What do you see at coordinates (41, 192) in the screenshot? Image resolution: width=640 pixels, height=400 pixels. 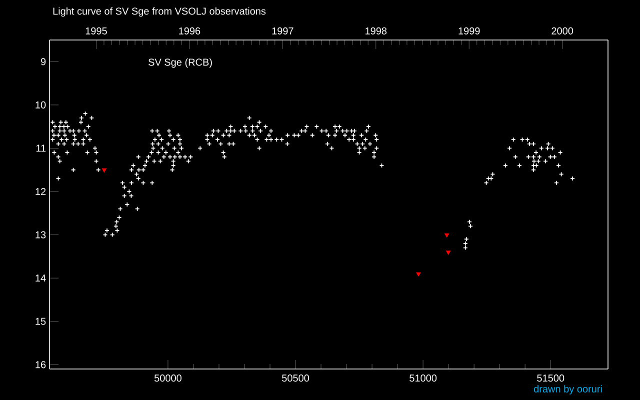 I see `y-tick-label: 12` at bounding box center [41, 192].